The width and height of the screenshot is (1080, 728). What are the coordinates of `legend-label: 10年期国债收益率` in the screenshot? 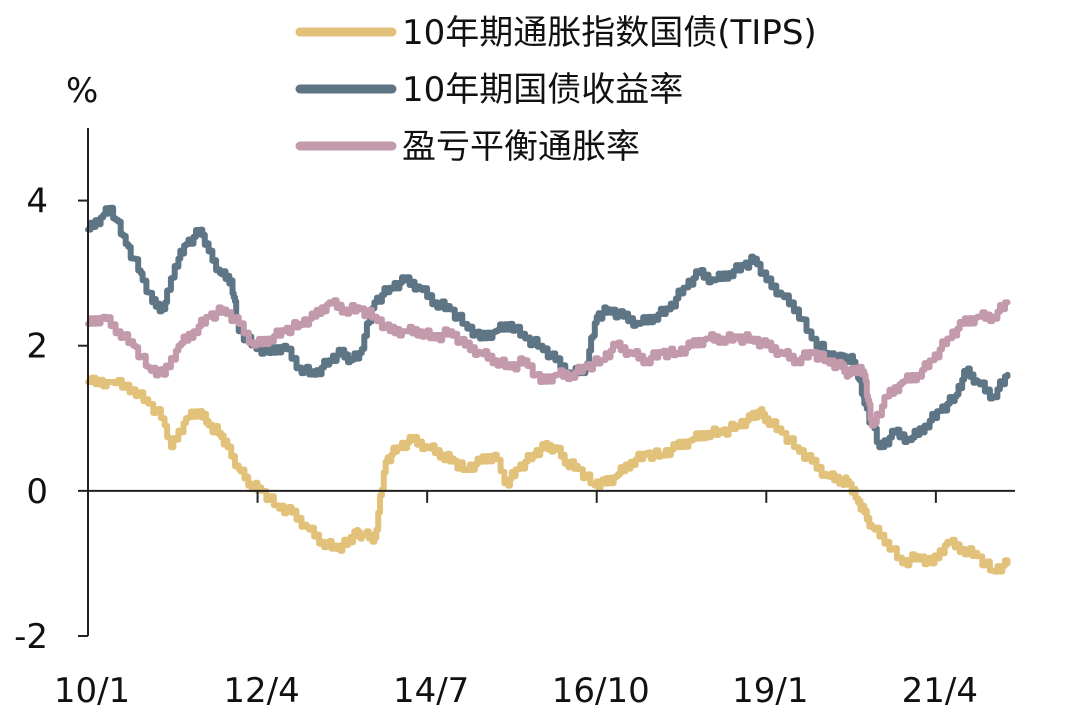 It's located at (542, 90).